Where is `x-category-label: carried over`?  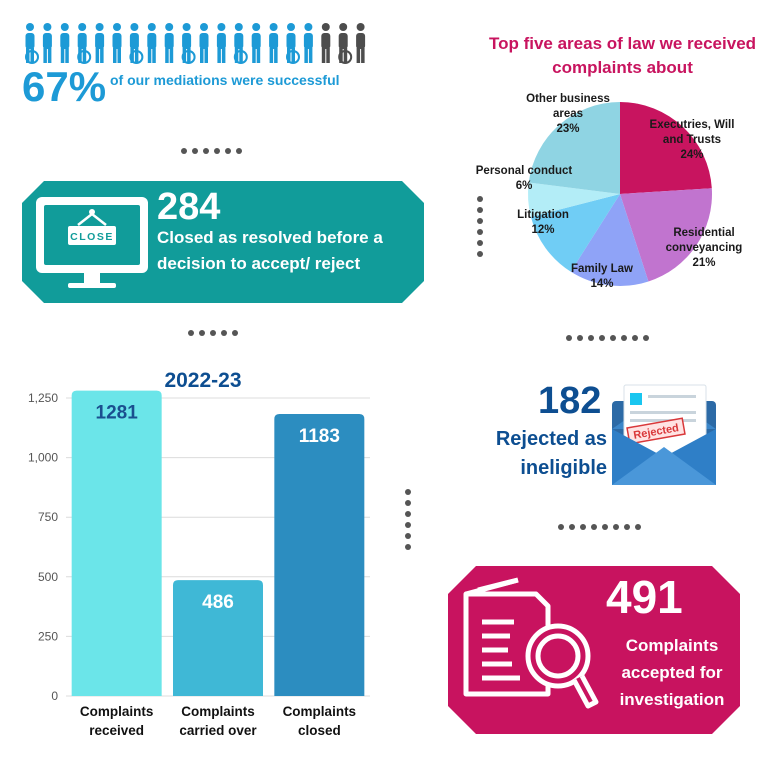
x-category-label: carried over is located at coordinates (218, 730).